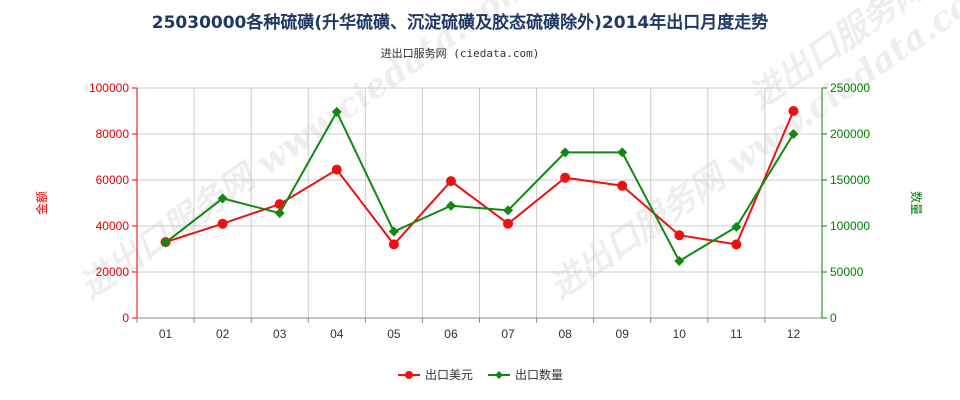 This screenshot has height=400, width=960. I want to click on x-tick-label: 12, so click(794, 334).